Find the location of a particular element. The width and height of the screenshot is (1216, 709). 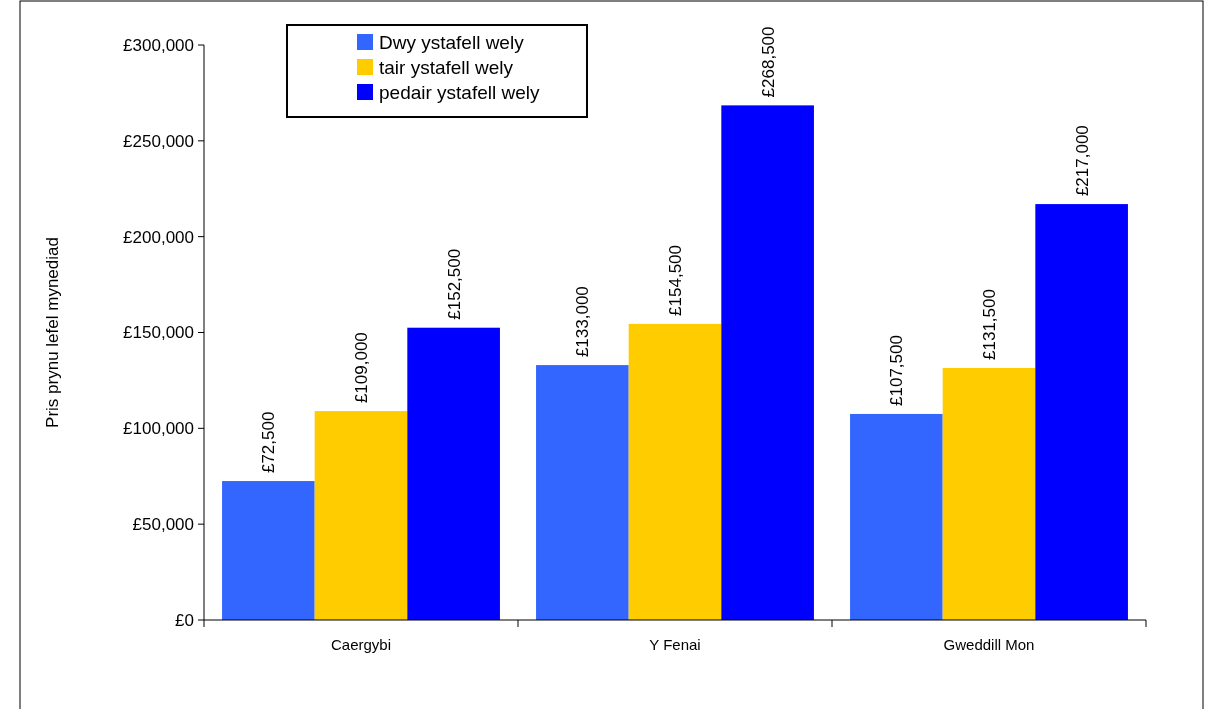

y-tick-label: £250,000 is located at coordinates (158, 141).